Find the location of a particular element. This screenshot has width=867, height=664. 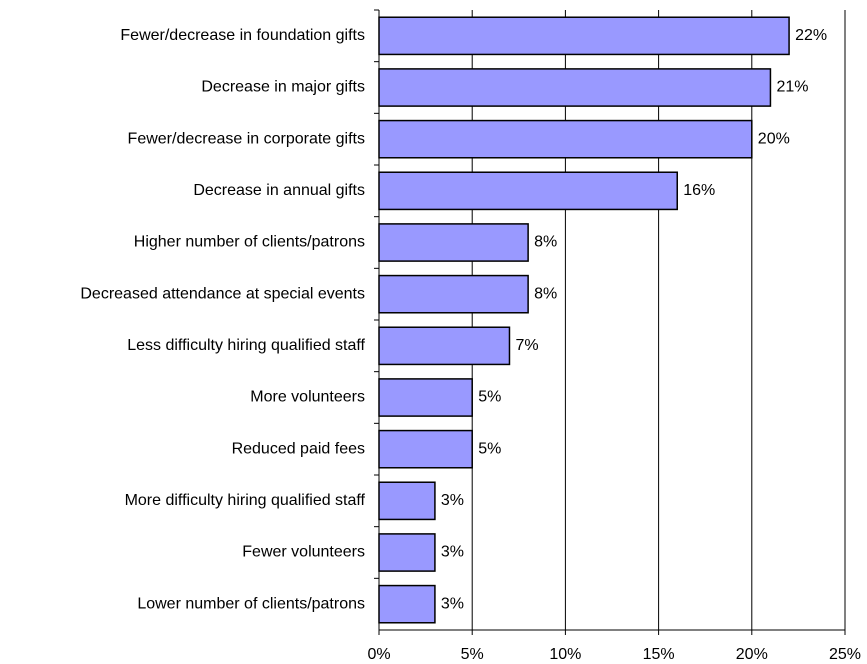

x-tick-label: 20% is located at coordinates (752, 654).